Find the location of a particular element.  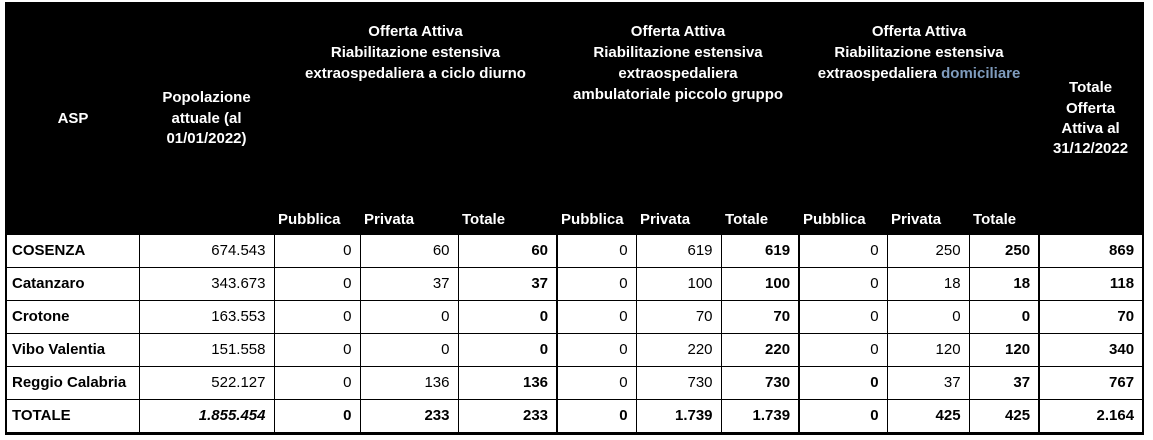

row-label: Reggio Calabria is located at coordinates (72, 382).